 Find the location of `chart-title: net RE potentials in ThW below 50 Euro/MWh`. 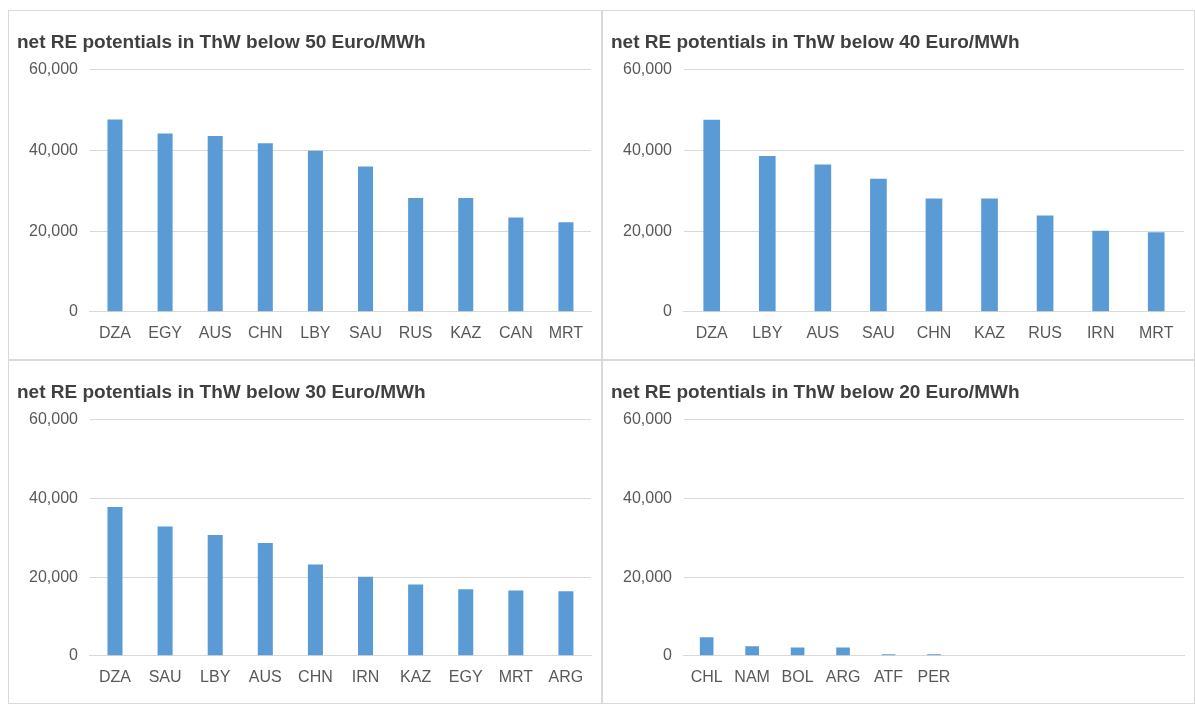

chart-title: net RE potentials in ThW below 50 Euro/MWh is located at coordinates (221, 41).